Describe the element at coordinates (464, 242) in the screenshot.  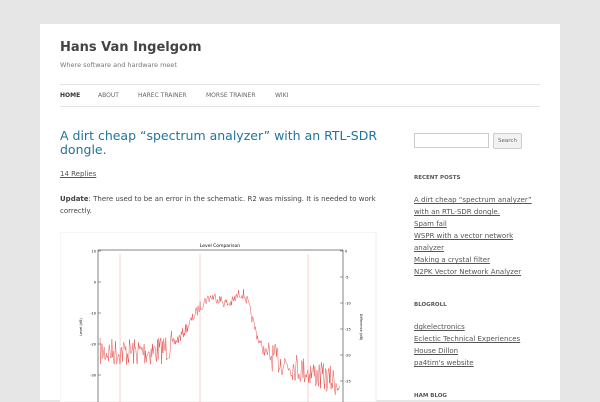
I see `widget-link: WSPR with a vector network analyzer` at that location.